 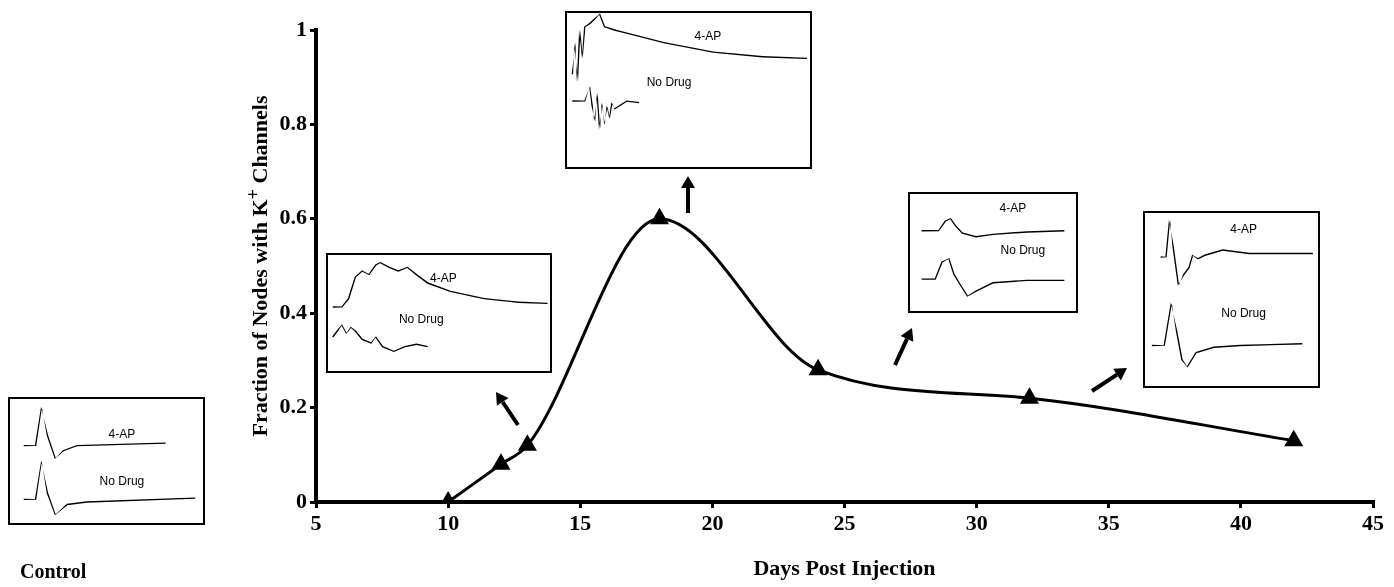 I want to click on x-tick-label: 40, so click(x=1240, y=522).